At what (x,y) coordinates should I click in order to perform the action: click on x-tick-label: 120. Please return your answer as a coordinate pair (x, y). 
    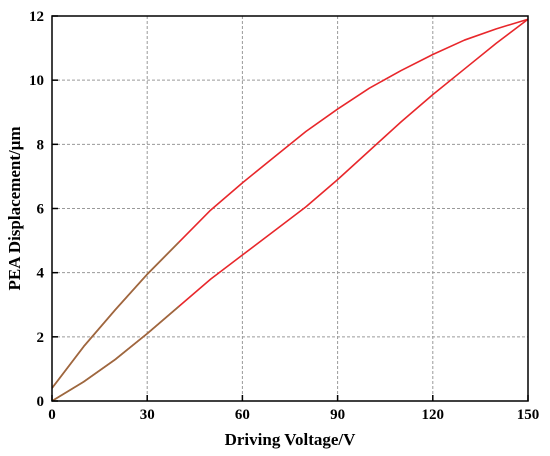
    Looking at the image, I should click on (433, 415).